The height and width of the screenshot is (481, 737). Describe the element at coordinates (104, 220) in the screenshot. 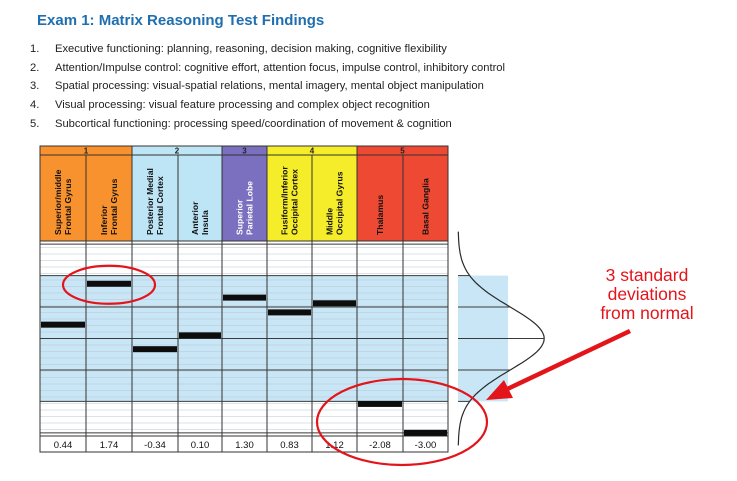

I see `region-label-line: Inferior` at that location.